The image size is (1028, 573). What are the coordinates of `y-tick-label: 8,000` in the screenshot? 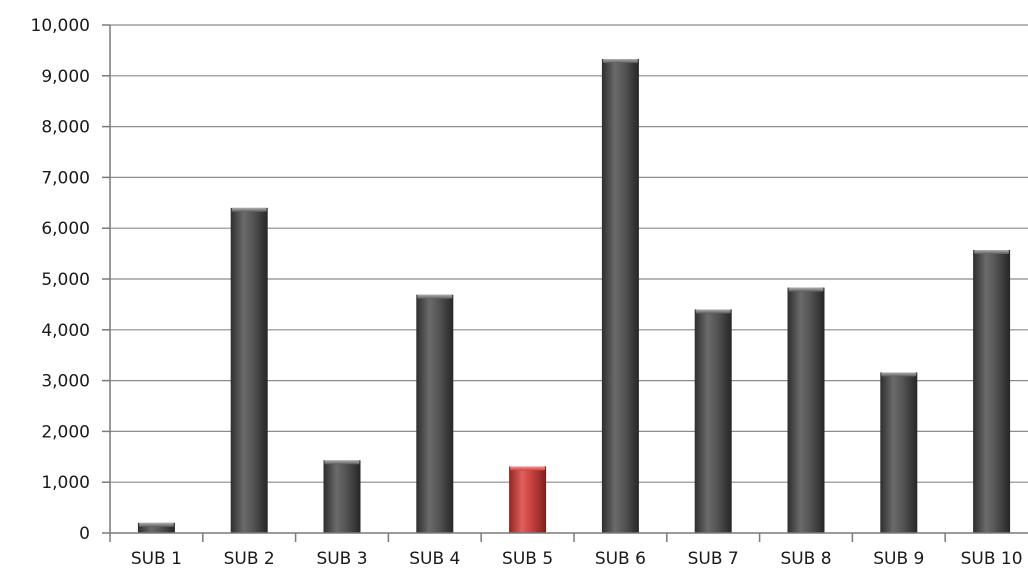 It's located at (65, 128).